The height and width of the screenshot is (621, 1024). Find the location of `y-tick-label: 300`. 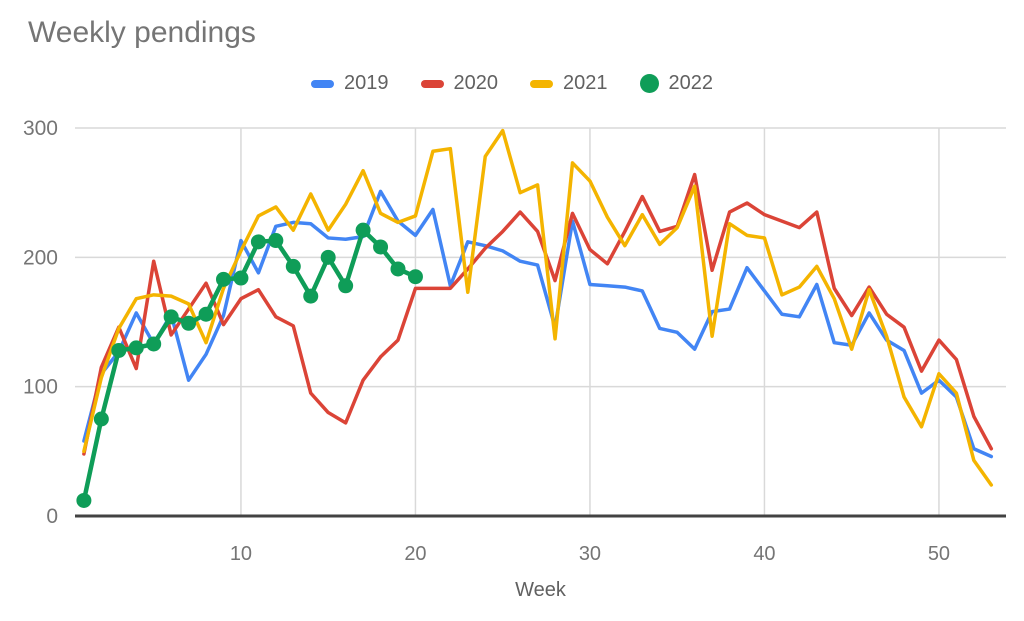

y-tick-label: 300 is located at coordinates (40, 128).